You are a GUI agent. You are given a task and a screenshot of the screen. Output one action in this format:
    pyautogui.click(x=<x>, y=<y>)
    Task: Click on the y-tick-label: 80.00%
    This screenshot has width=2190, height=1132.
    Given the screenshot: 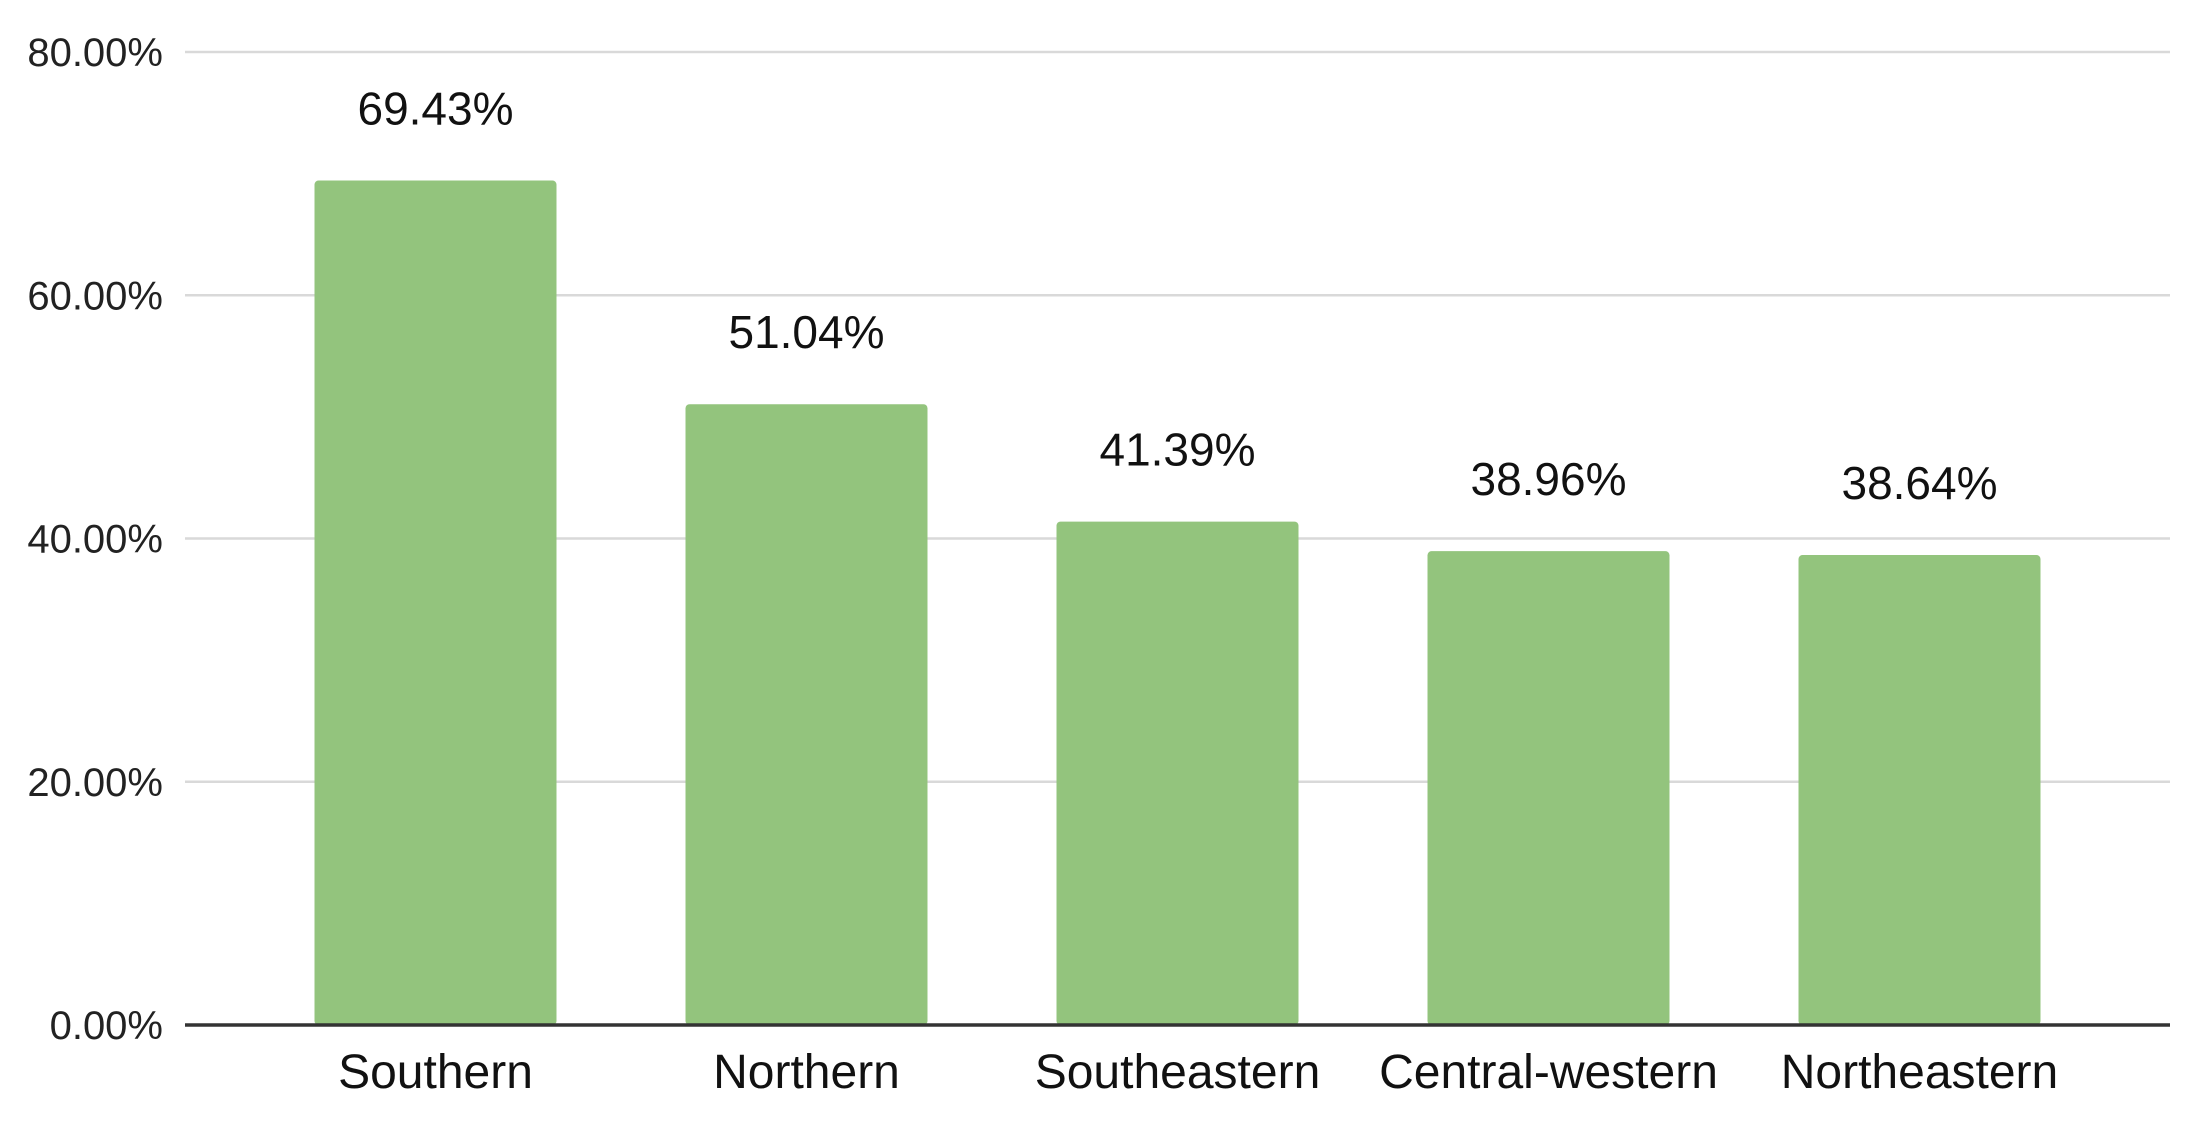 What is the action you would take?
    pyautogui.click(x=95, y=53)
    